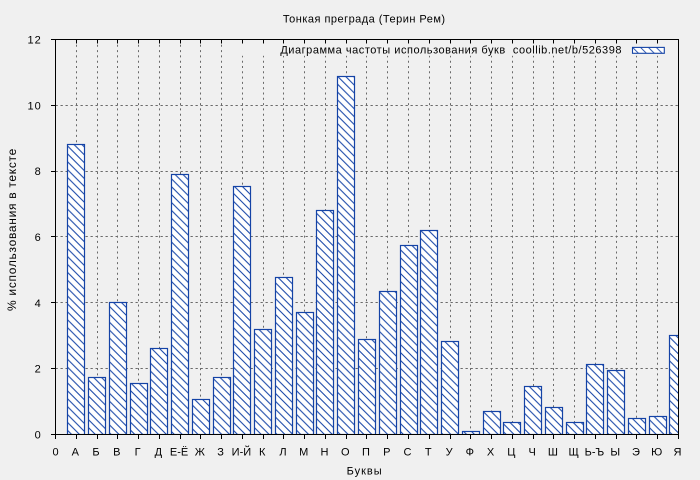  Describe the element at coordinates (365, 471) in the screenshot. I see `svg-text: Буквы` at that location.